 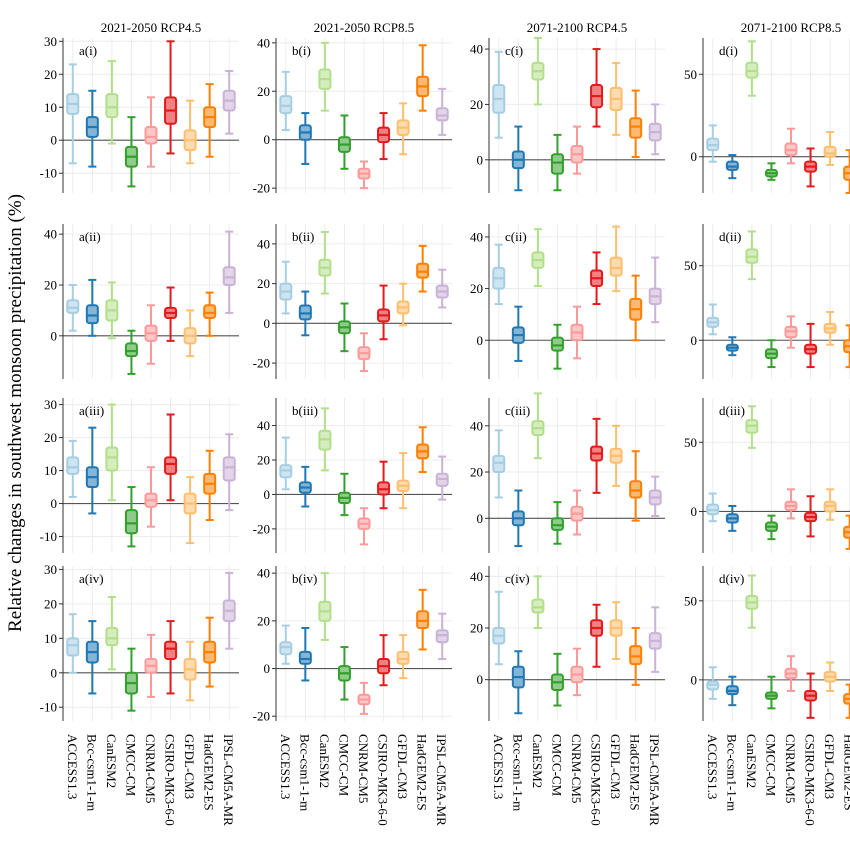 I want to click on panel-c-iii: 0 20 40 c(iii), so click(x=567, y=472).